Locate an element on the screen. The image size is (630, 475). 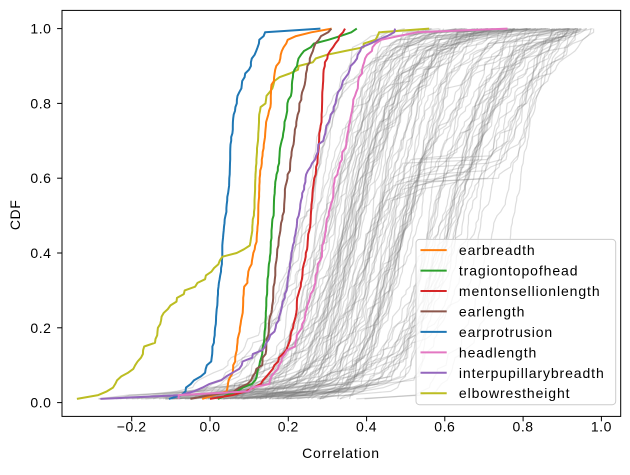
svg-text: CDF is located at coordinates (15, 215).